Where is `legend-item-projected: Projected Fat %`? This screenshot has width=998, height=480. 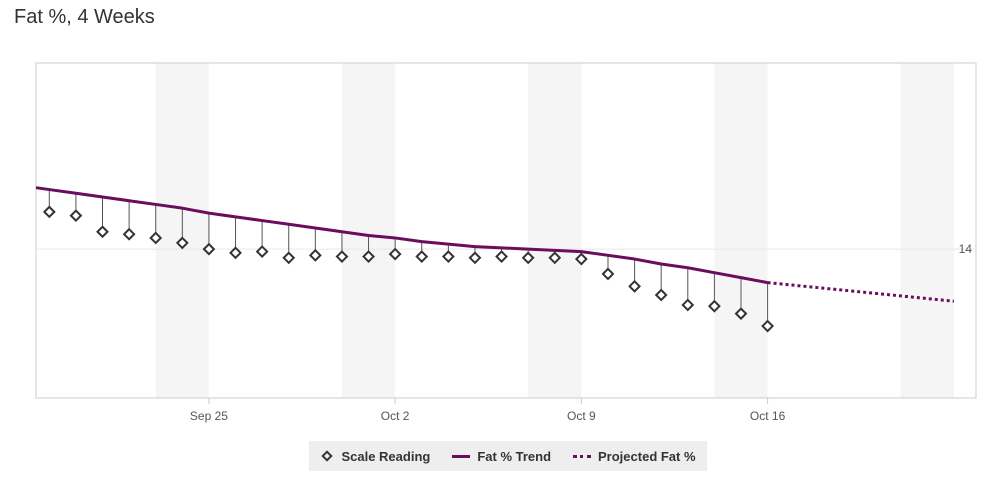
legend-item-projected: Projected Fat % is located at coordinates (634, 456).